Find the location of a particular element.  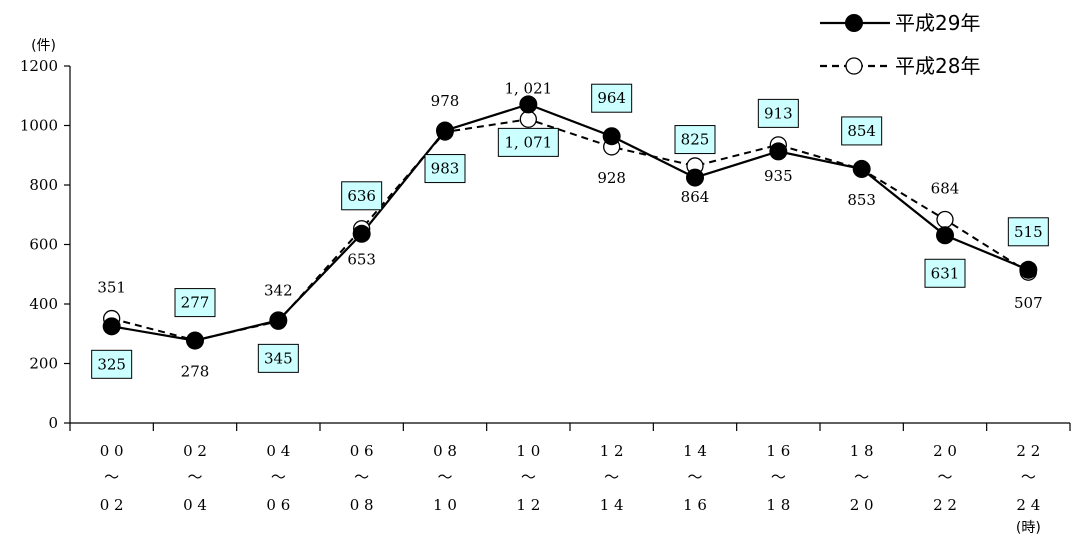

data-label-text: 515 is located at coordinates (1028, 232).